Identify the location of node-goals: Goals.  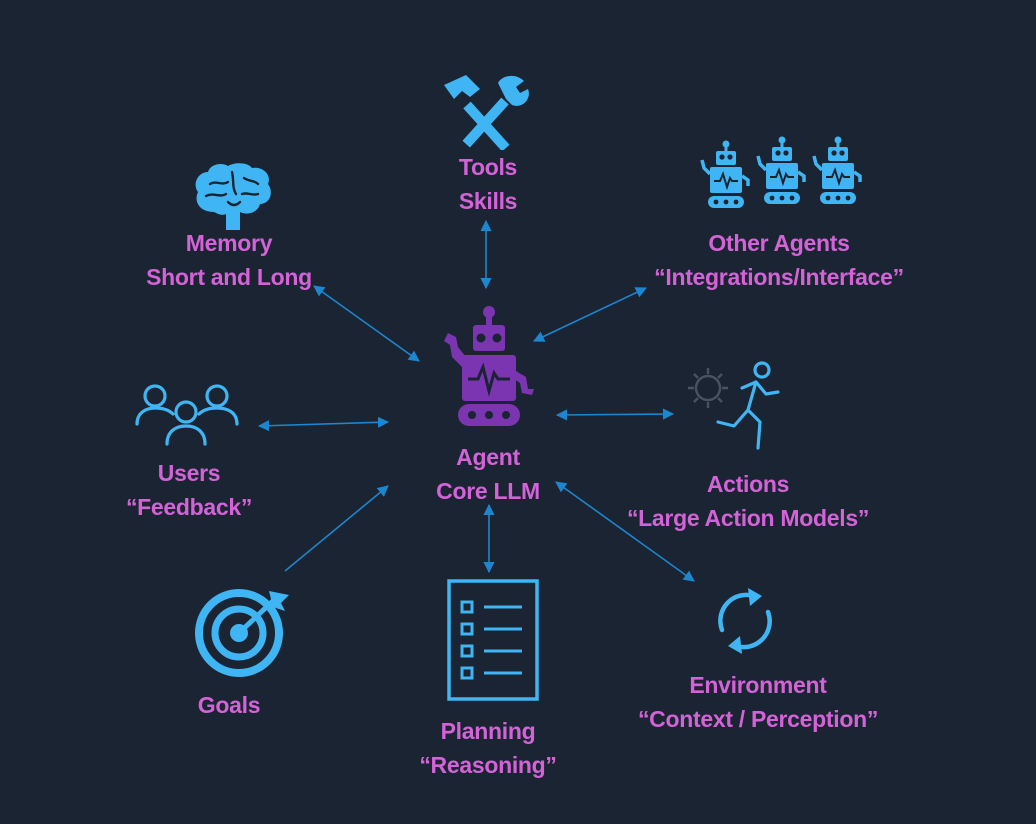
(229, 705).